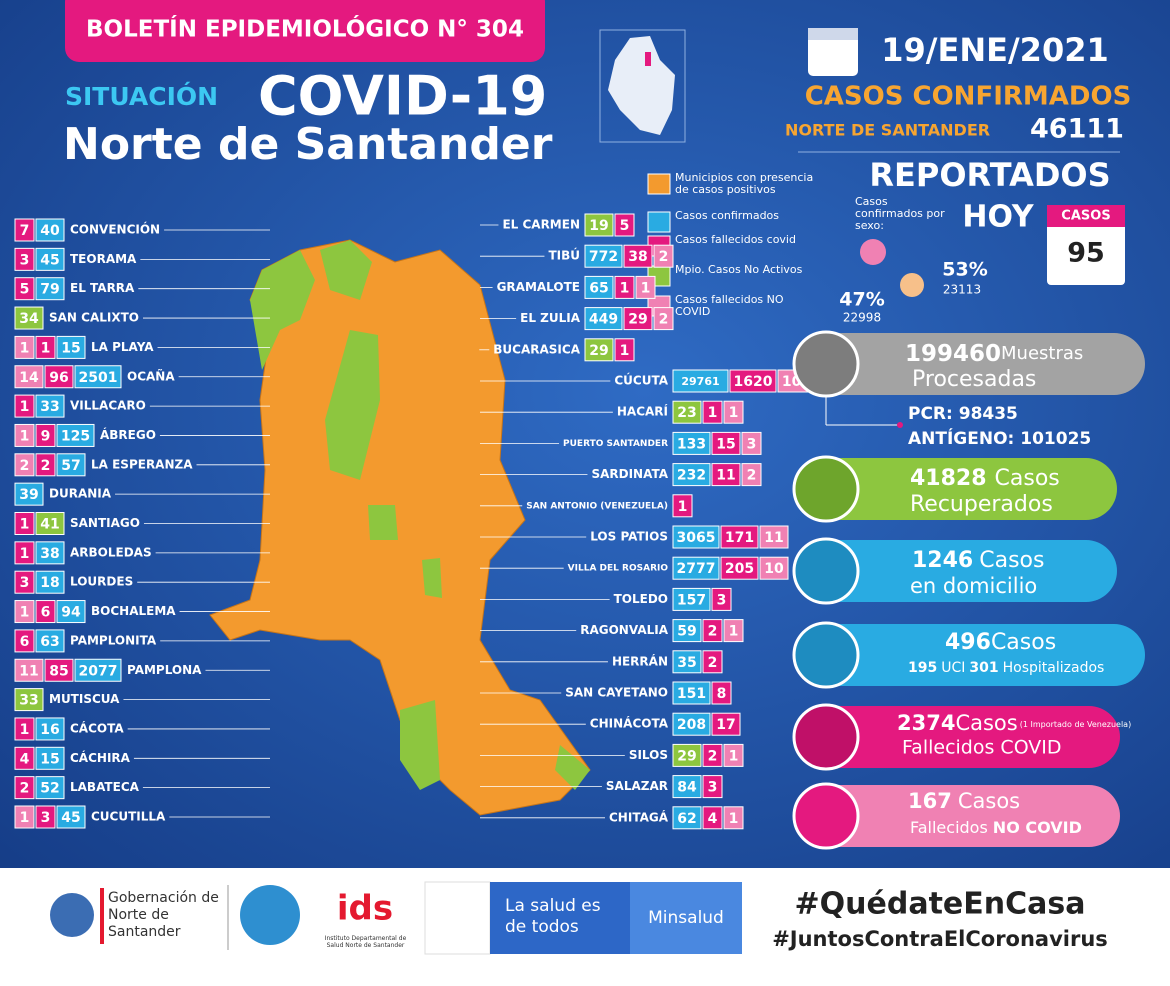  I want to click on count: 29761, so click(700, 381).